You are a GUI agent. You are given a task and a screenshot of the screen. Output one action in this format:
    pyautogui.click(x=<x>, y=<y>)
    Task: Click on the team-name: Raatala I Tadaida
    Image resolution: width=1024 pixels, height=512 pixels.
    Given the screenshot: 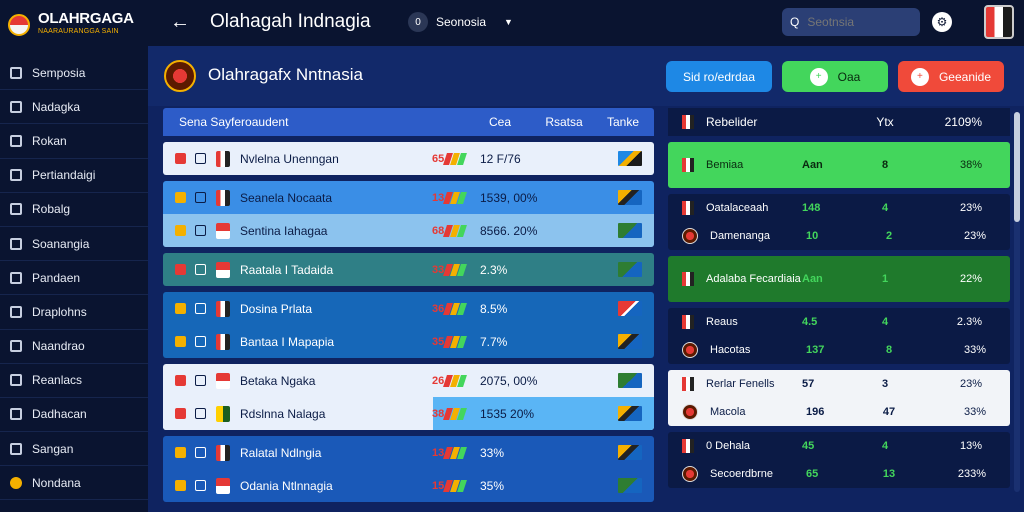 What is the action you would take?
    pyautogui.click(x=287, y=269)
    